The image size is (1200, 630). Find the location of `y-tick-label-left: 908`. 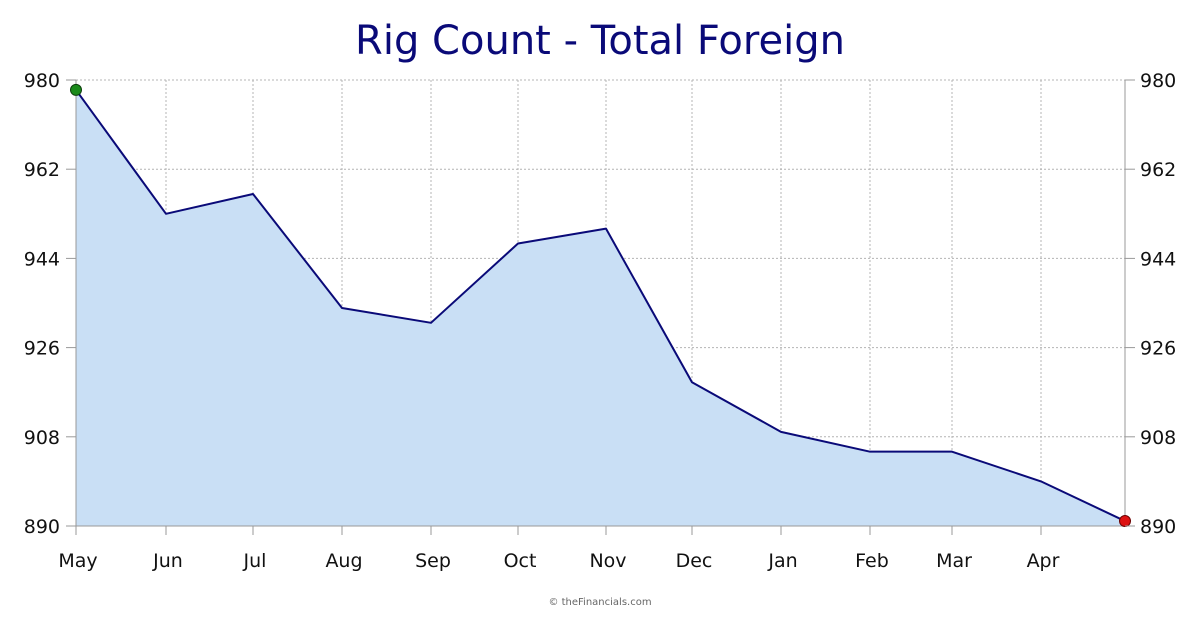

y-tick-label-left: 908 is located at coordinates (42, 438).